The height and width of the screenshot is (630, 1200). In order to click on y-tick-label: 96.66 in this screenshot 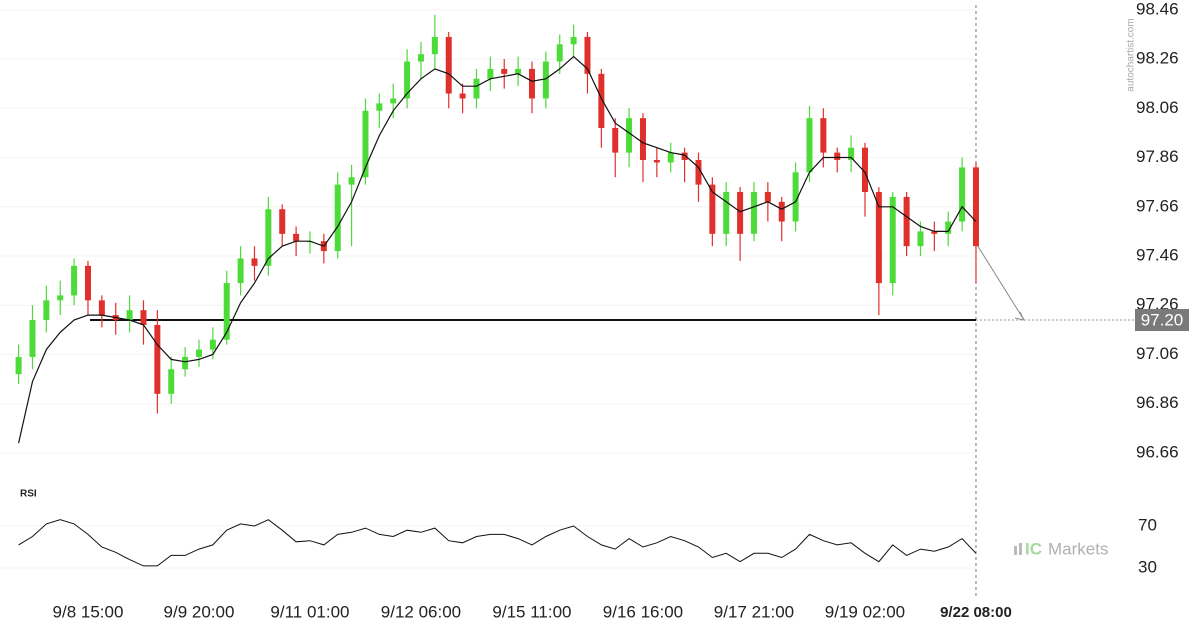, I will do `click(1157, 451)`.